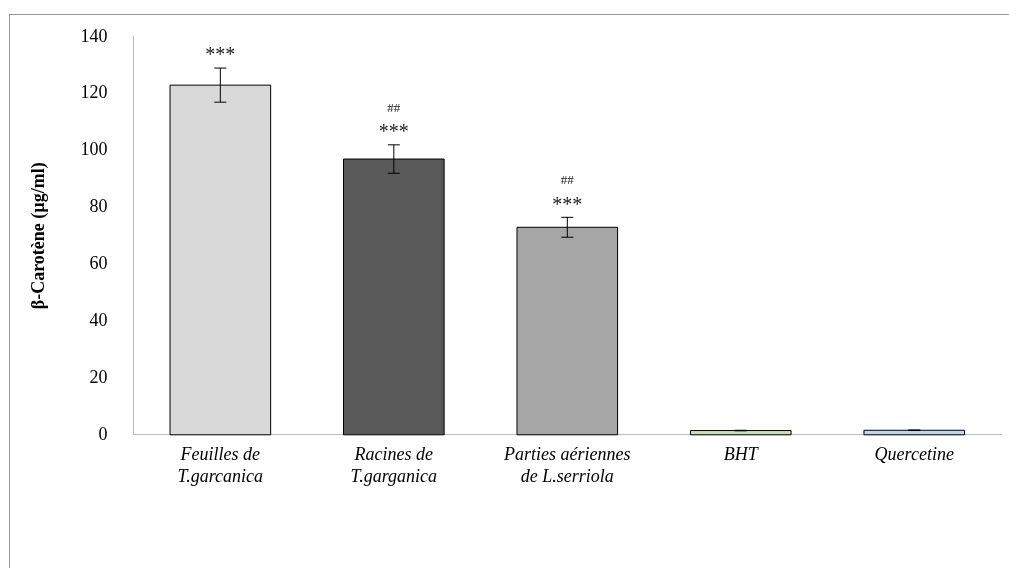  Describe the element at coordinates (94, 35) in the screenshot. I see `y-tick-label: 140` at that location.